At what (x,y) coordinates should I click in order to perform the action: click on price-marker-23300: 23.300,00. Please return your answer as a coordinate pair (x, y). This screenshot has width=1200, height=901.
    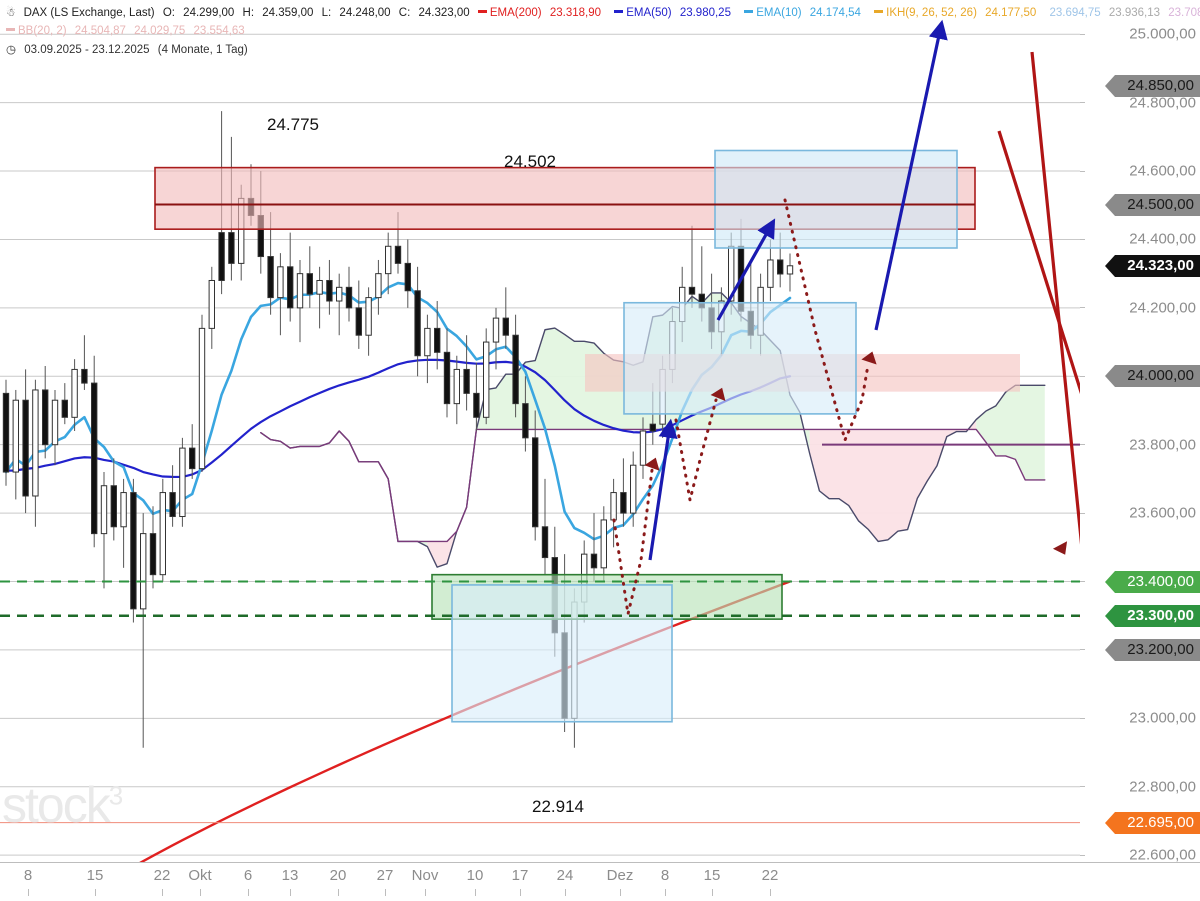
    Looking at the image, I should click on (1152, 615).